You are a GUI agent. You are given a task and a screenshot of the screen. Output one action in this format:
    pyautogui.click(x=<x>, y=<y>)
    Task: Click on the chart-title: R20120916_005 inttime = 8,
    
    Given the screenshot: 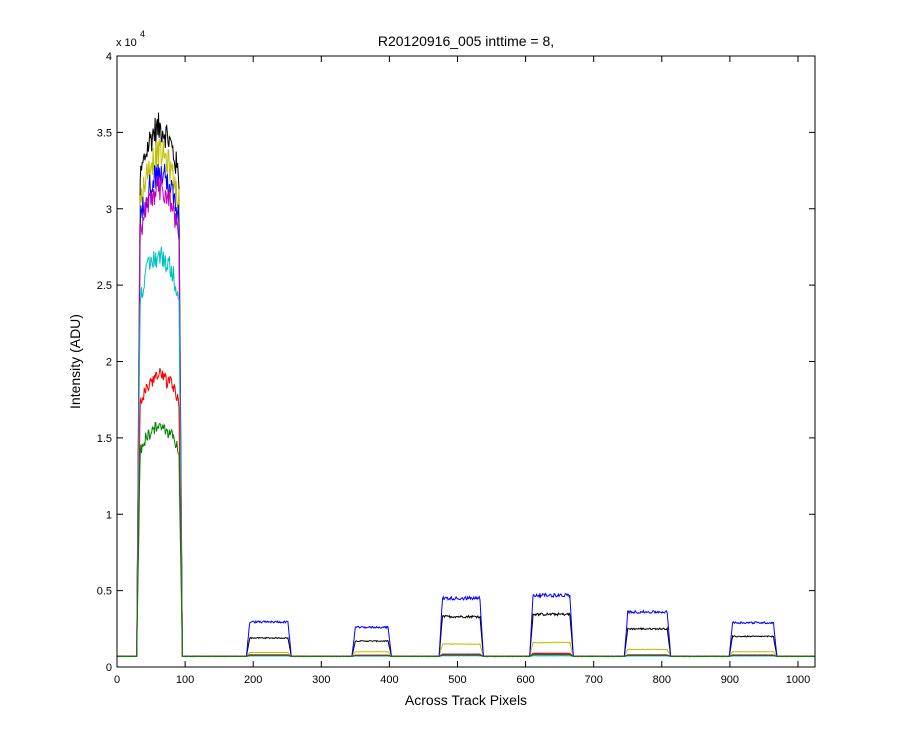 What is the action you would take?
    pyautogui.click(x=466, y=41)
    